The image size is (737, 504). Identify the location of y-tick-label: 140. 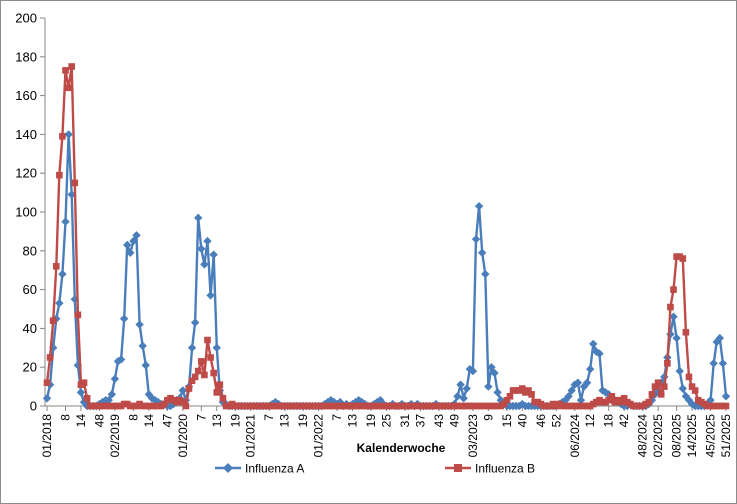
(26, 134).